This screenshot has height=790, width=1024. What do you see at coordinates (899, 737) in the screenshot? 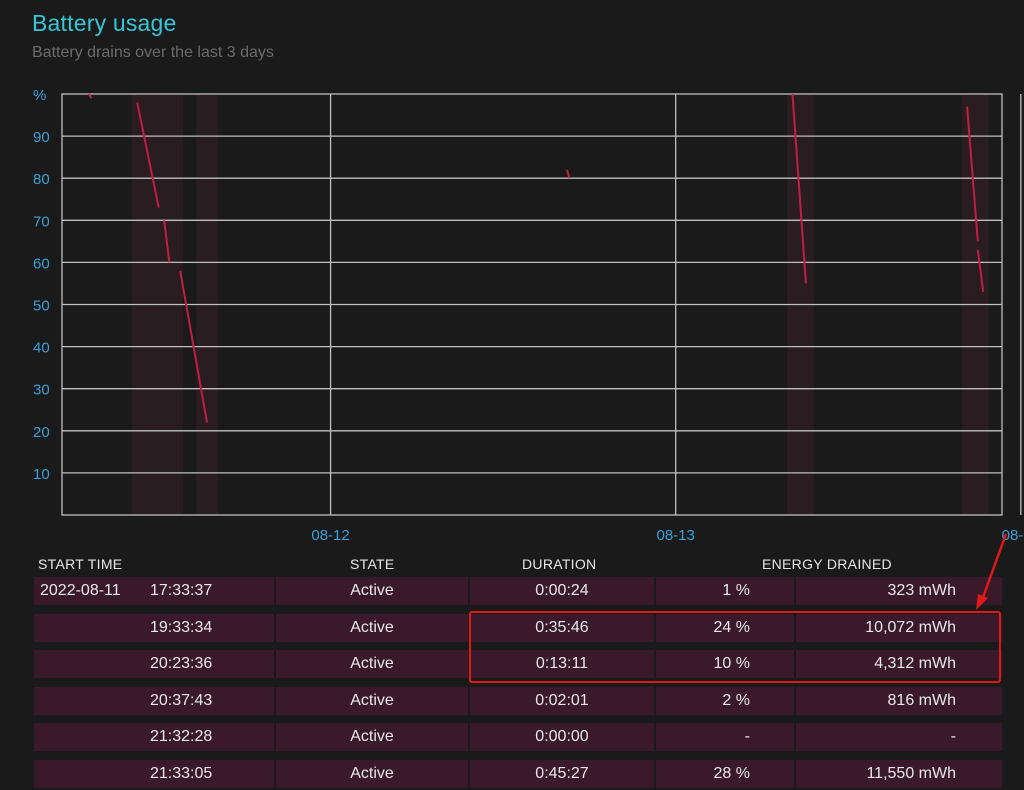
I see `row-energy: -` at bounding box center [899, 737].